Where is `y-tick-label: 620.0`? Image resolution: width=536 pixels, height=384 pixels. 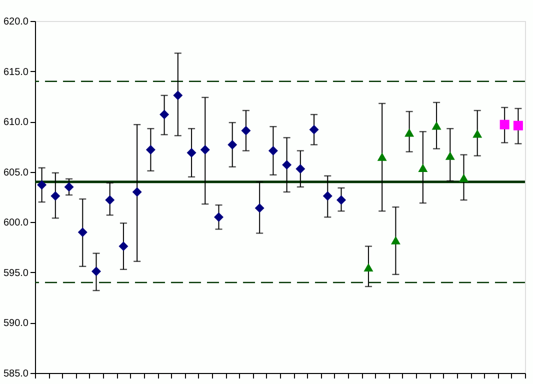 y-tick-label: 620.0 is located at coordinates (16, 22).